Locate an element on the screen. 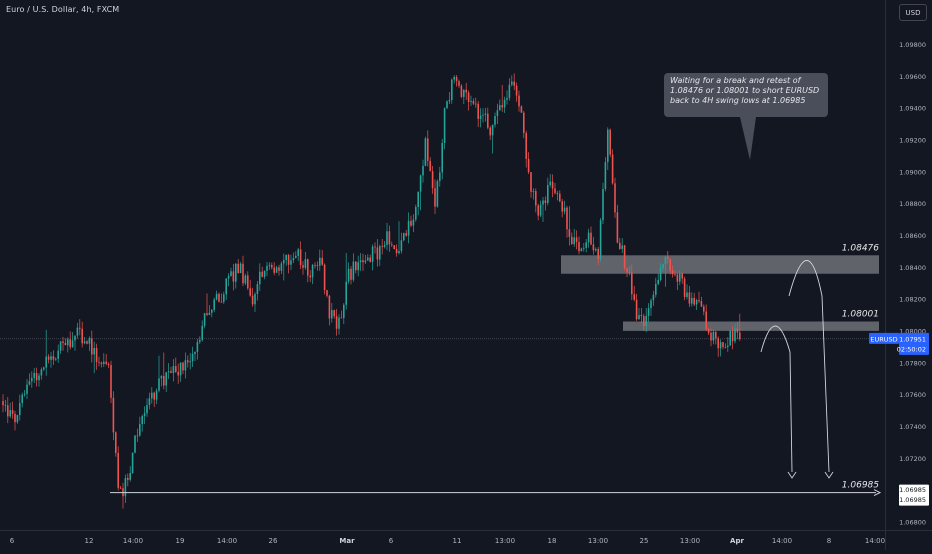 Image resolution: width=932 pixels, height=554 pixels. symbol-title: Euro / U.S. Dollar, 4h, FXCM is located at coordinates (63, 9).